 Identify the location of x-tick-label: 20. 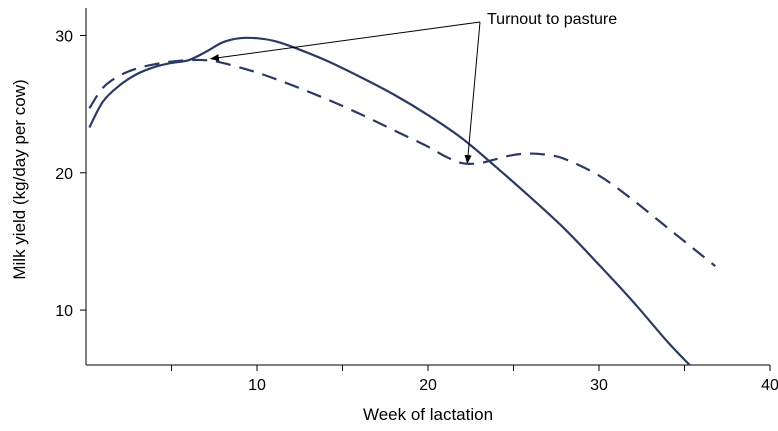
(428, 385).